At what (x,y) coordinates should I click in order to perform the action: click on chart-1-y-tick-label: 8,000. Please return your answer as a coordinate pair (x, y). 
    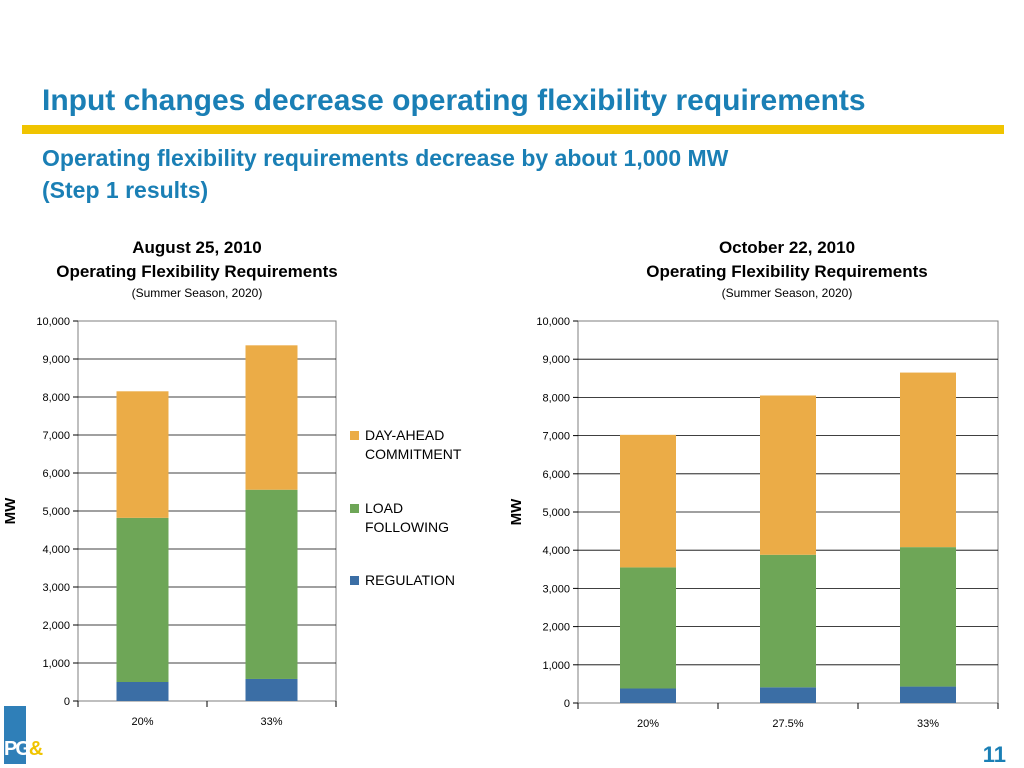
    Looking at the image, I should click on (56, 398).